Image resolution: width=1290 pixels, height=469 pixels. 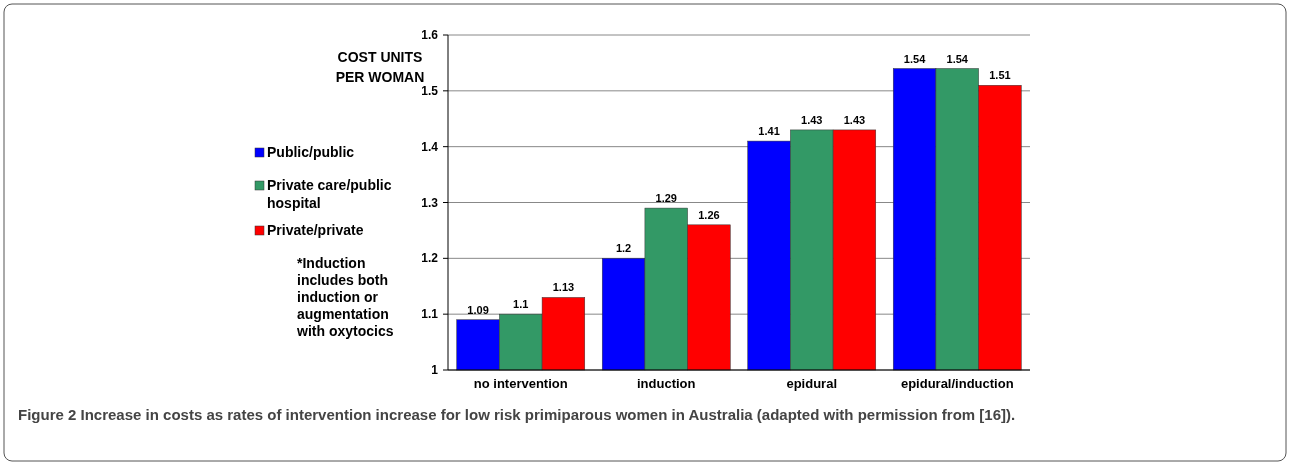 I want to click on data-label: 1.2, so click(x=623, y=248).